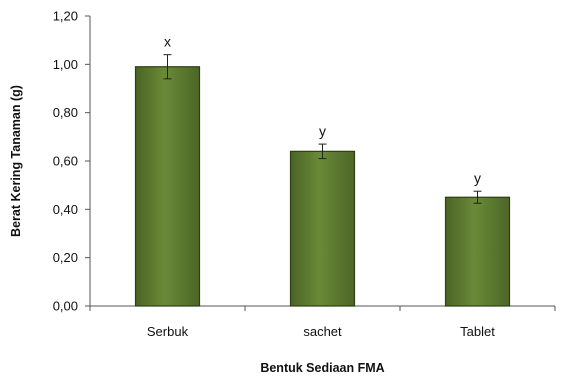  I want to click on y-tick-label: 0,60, so click(65, 161).